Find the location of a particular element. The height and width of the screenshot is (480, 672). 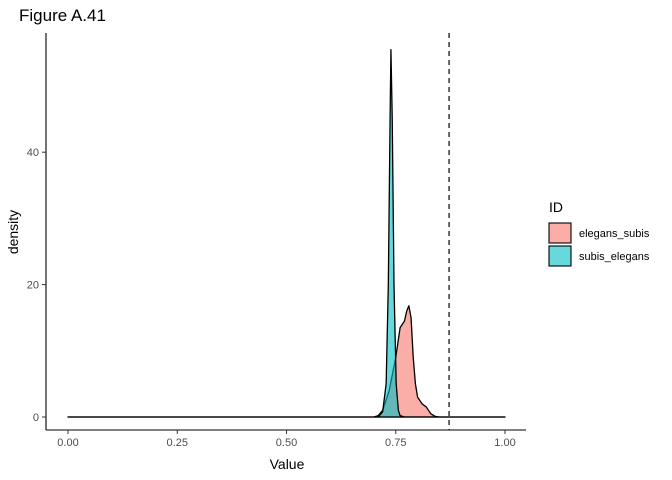

legend-label-elegans-subis: elegans_subis is located at coordinates (614, 234).